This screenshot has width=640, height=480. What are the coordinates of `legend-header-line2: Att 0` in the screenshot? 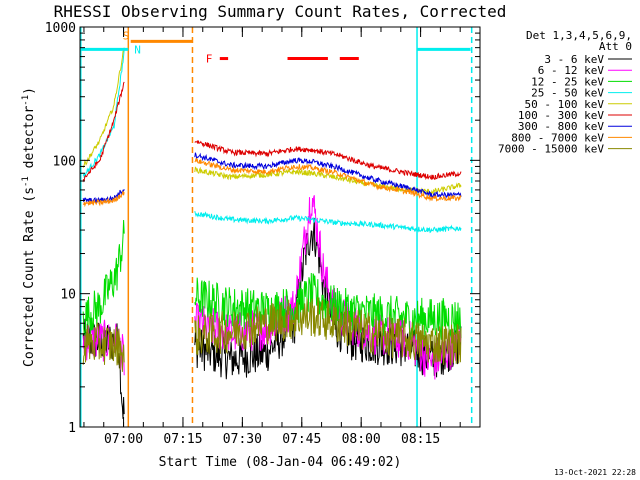 It's located at (615, 46).